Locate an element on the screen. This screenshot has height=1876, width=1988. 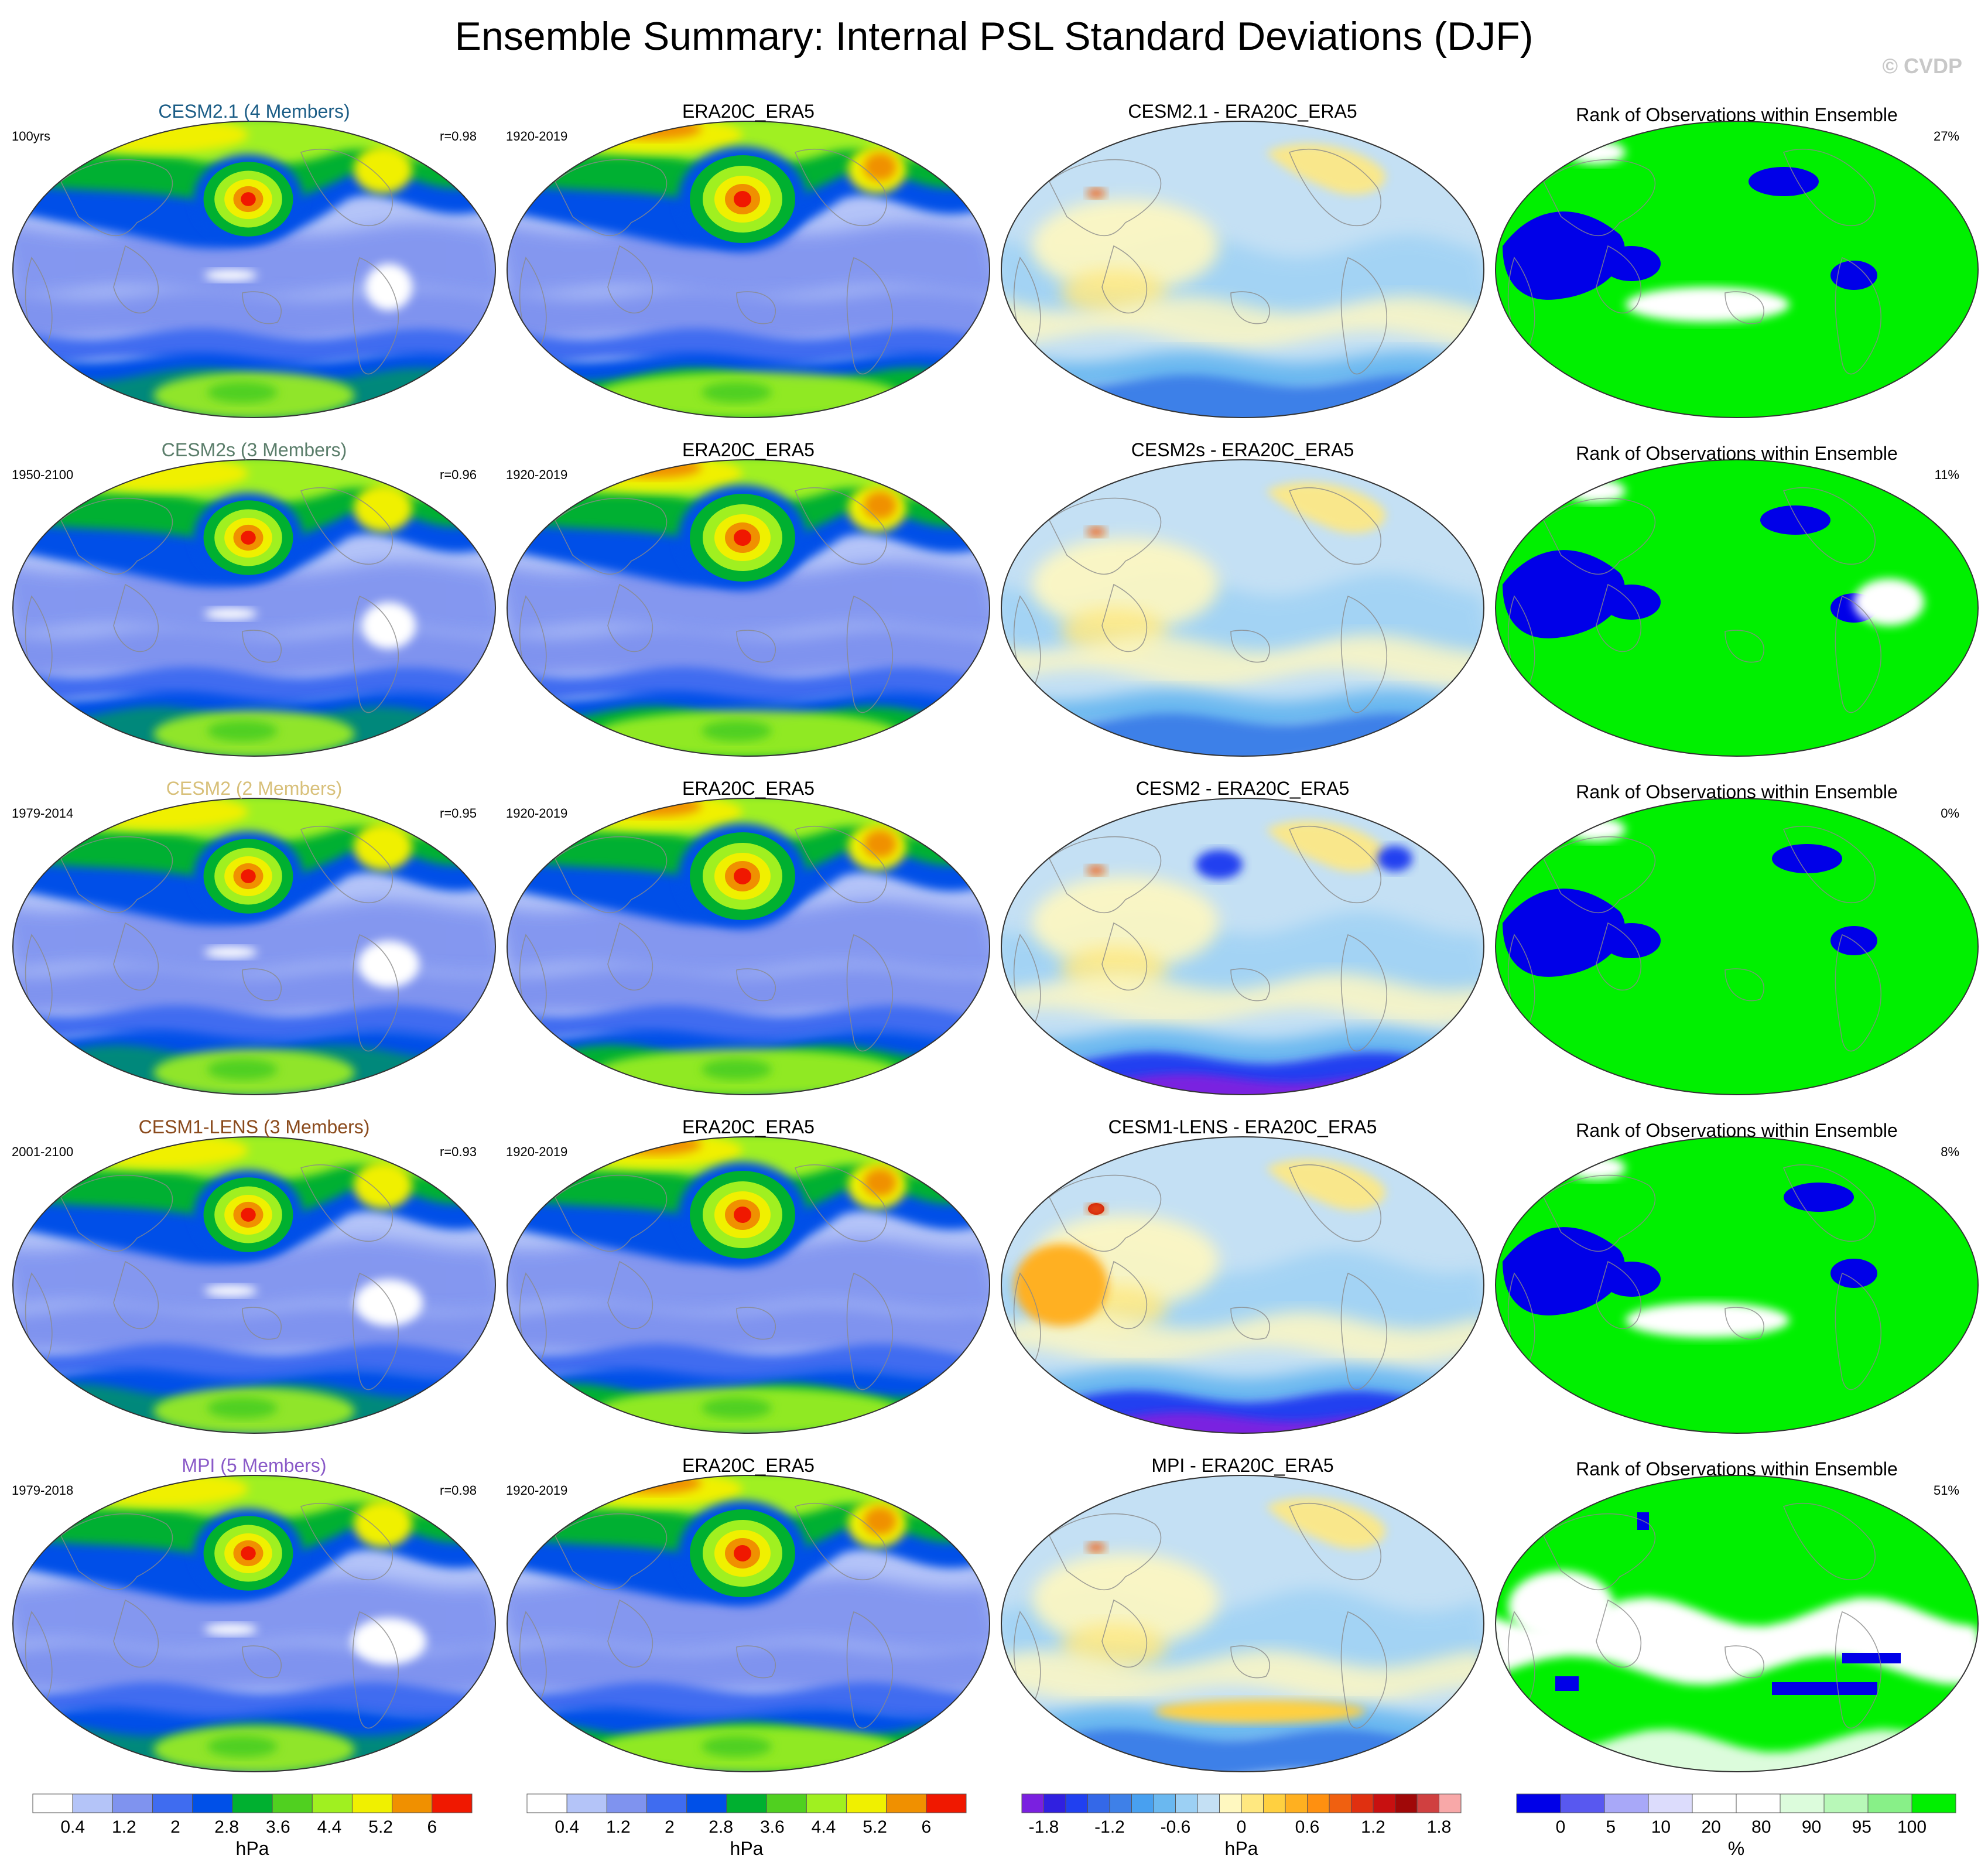
rank-percent-label: 27% is located at coordinates (1946, 136).